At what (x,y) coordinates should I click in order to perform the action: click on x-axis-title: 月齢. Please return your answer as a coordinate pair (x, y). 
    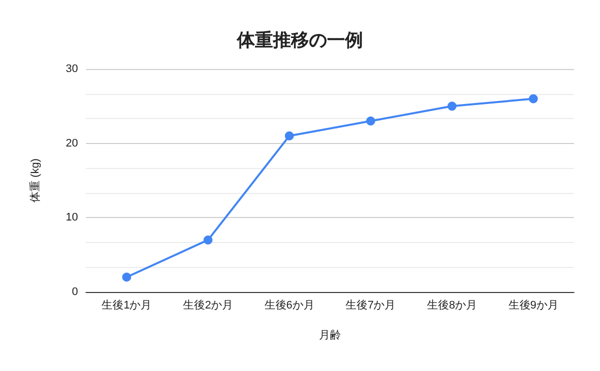
    Looking at the image, I should click on (330, 336).